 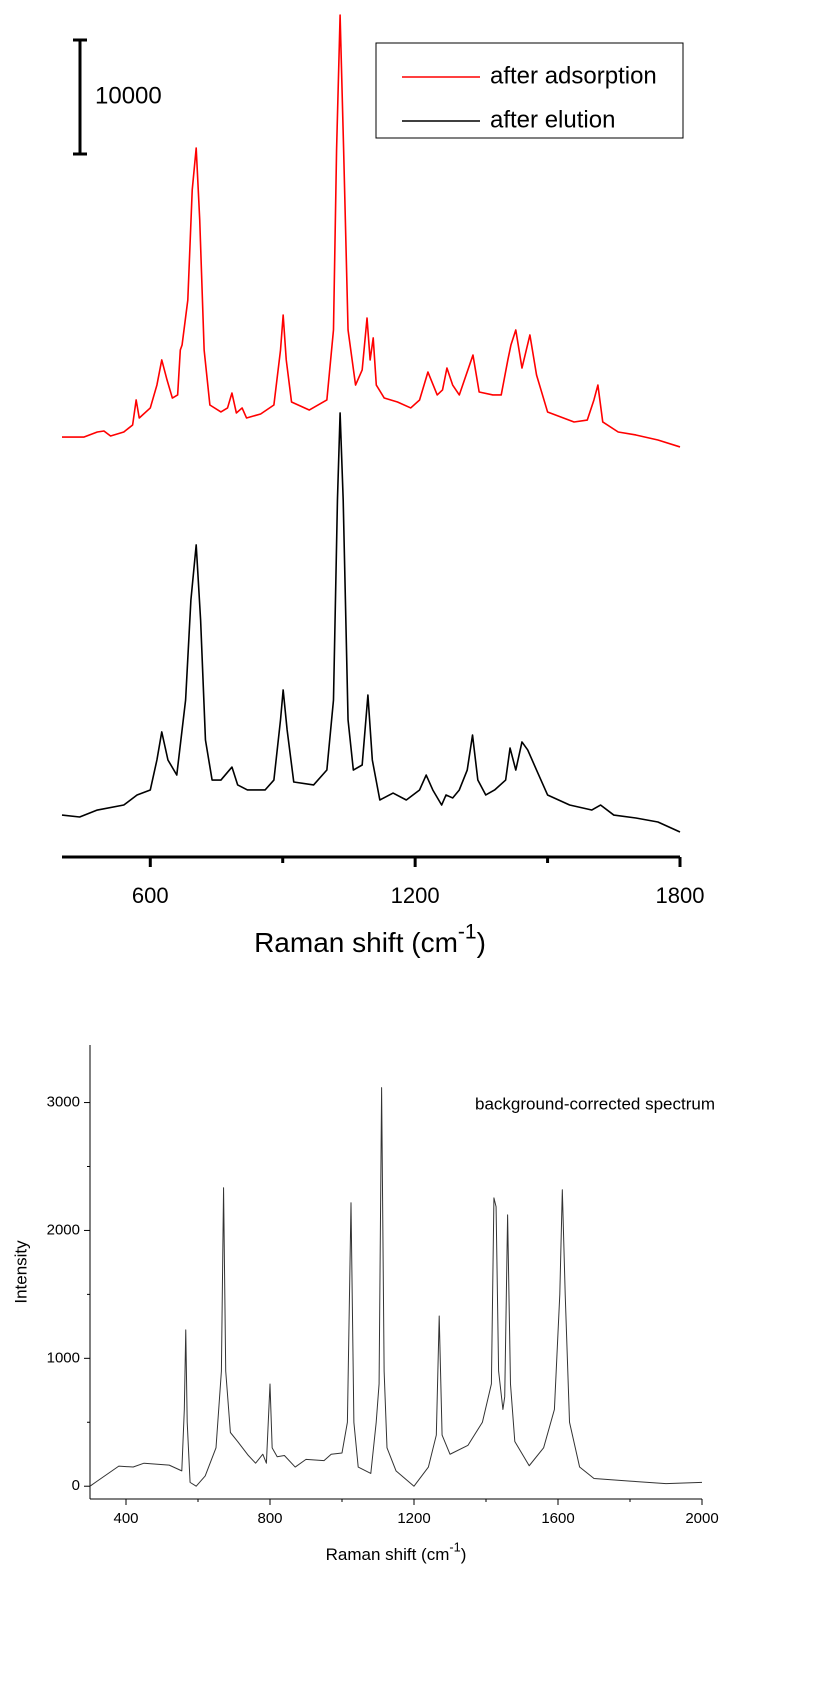 What do you see at coordinates (128, 95) in the screenshot?
I see `scale-bar-label: 10000` at bounding box center [128, 95].